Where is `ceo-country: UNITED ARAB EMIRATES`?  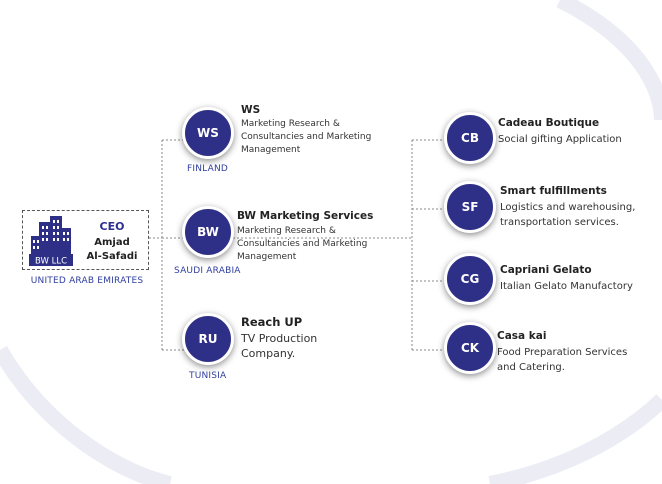
ceo-country: UNITED ARAB EMIRATES is located at coordinates (87, 281).